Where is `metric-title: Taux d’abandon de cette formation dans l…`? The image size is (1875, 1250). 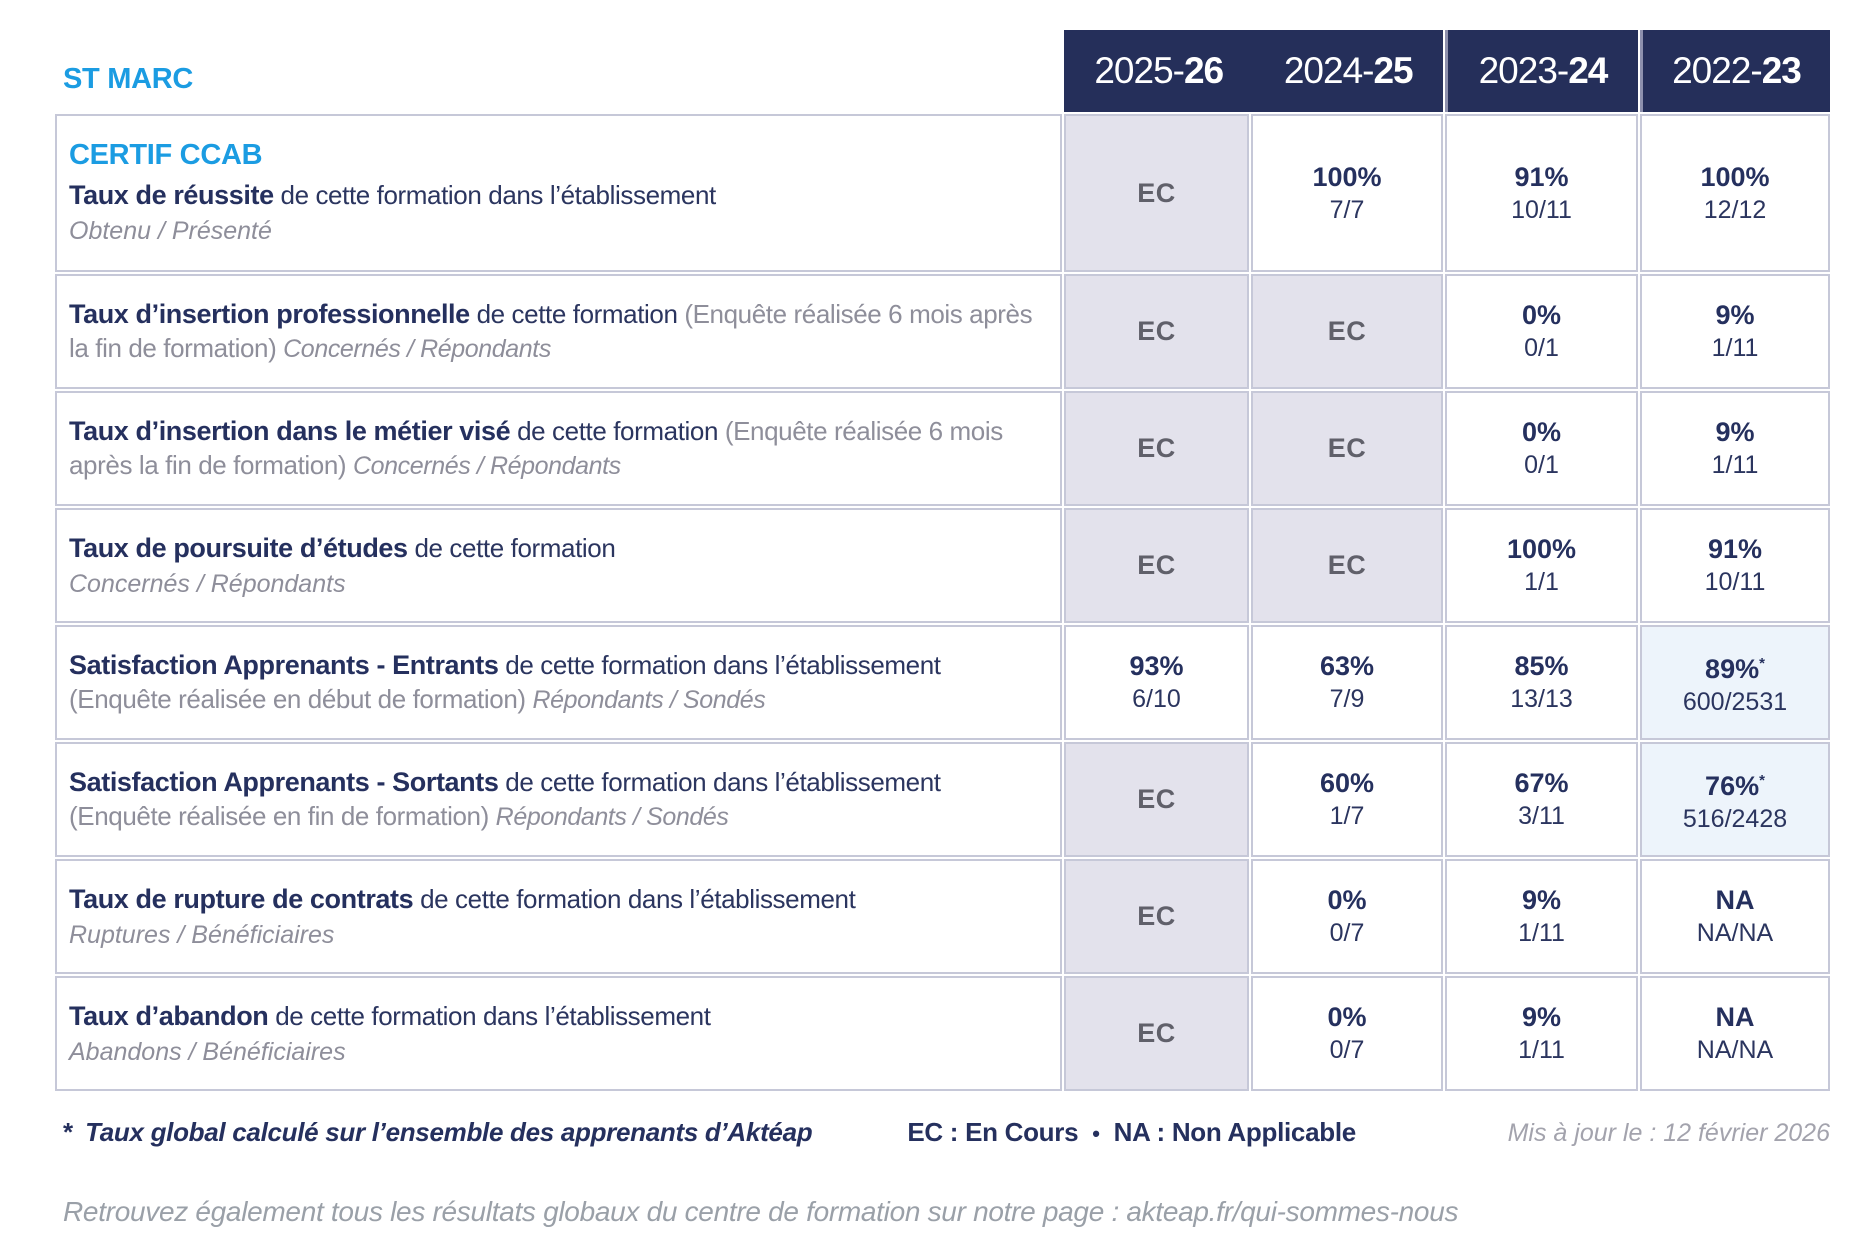 metric-title: Taux d’abandon de cette formation dans l… is located at coordinates (551, 1016).